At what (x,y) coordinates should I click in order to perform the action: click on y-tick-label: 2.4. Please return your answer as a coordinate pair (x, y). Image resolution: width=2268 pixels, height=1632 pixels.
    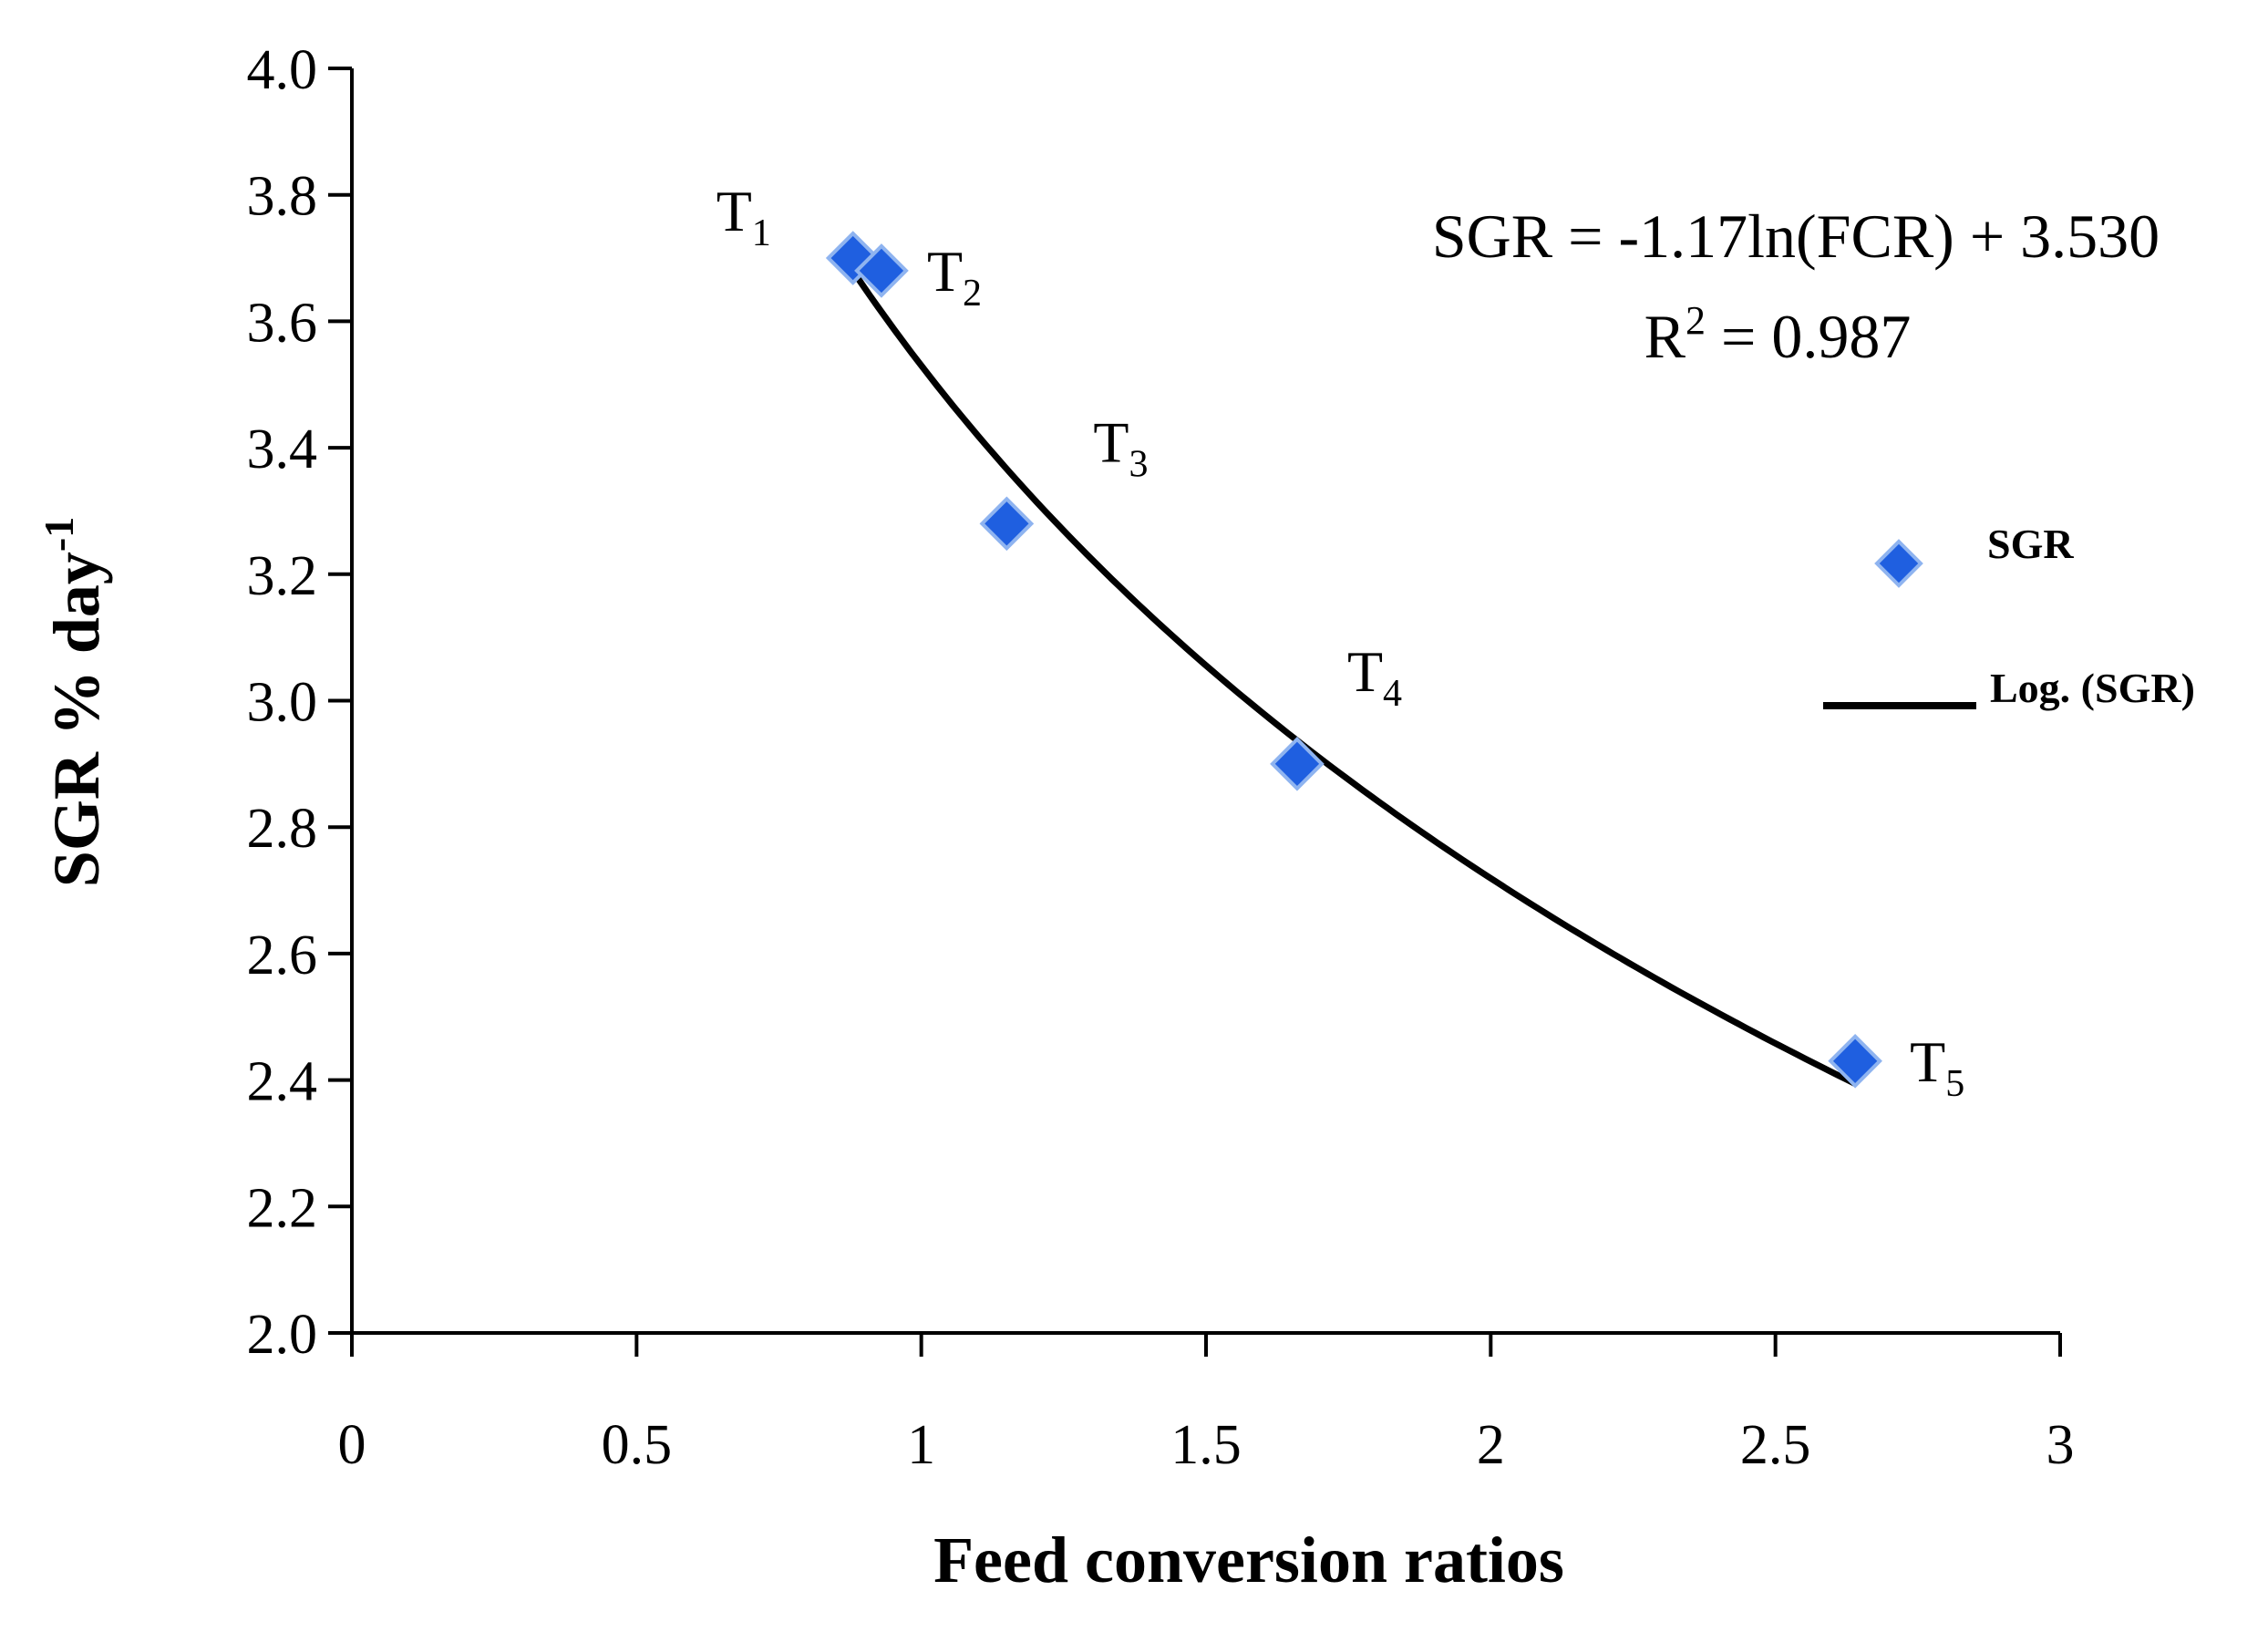
    Looking at the image, I should click on (282, 1082).